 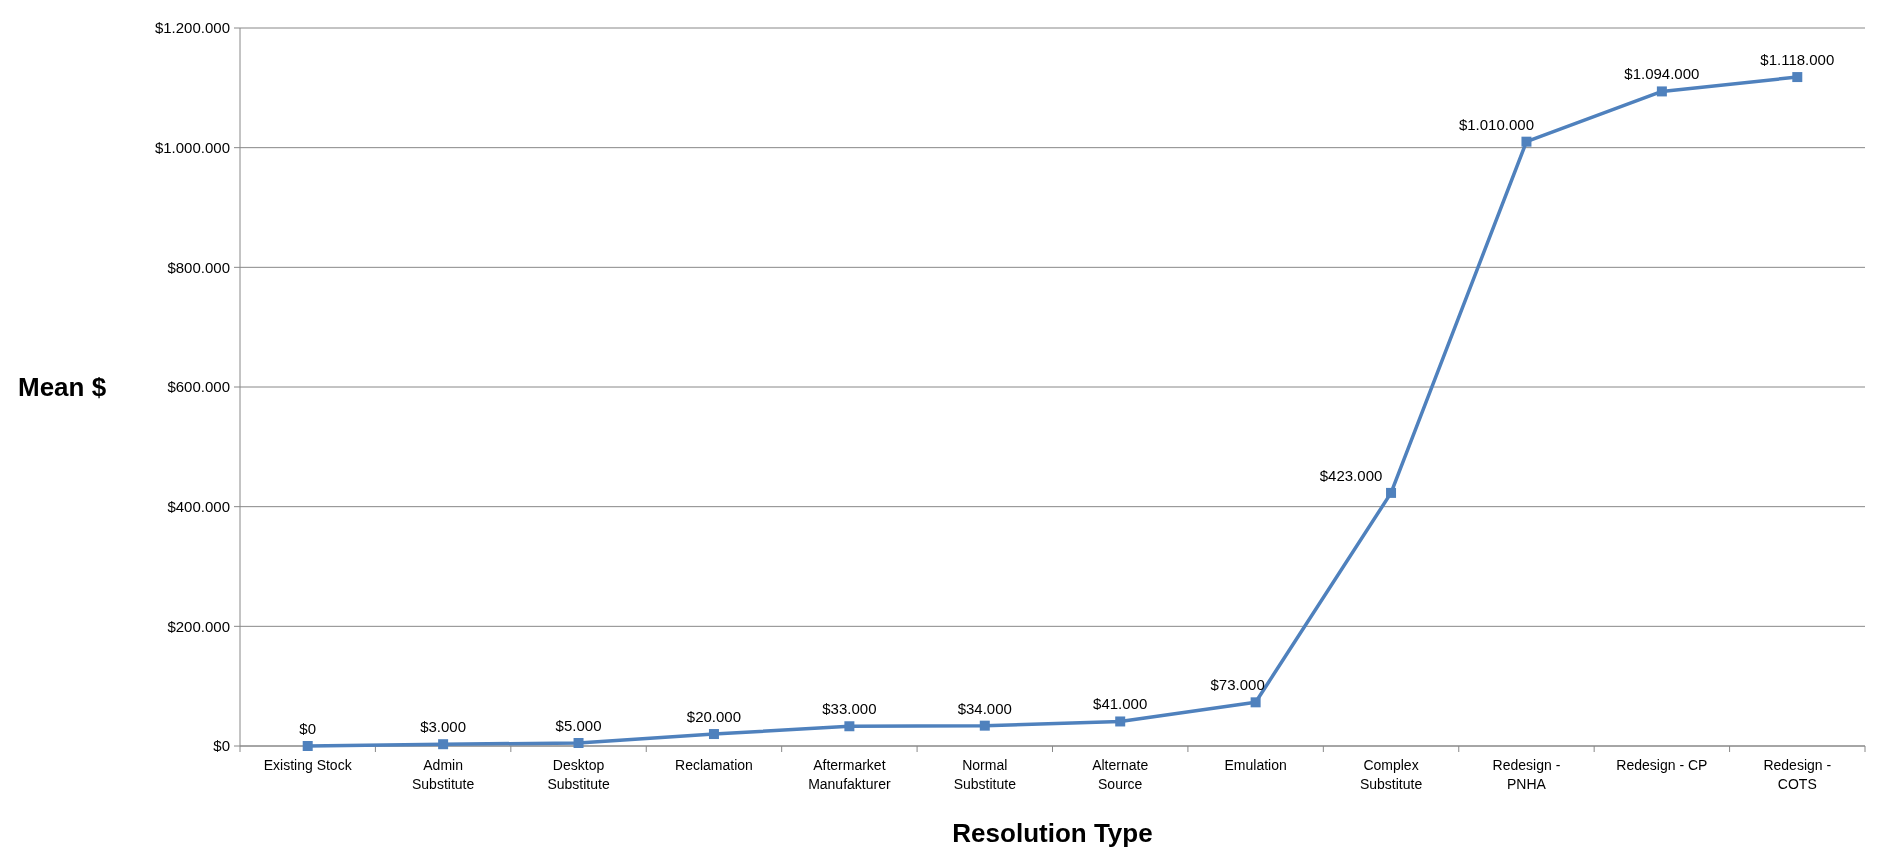 I want to click on y-tick-label: $1.000.000, so click(x=192, y=147).